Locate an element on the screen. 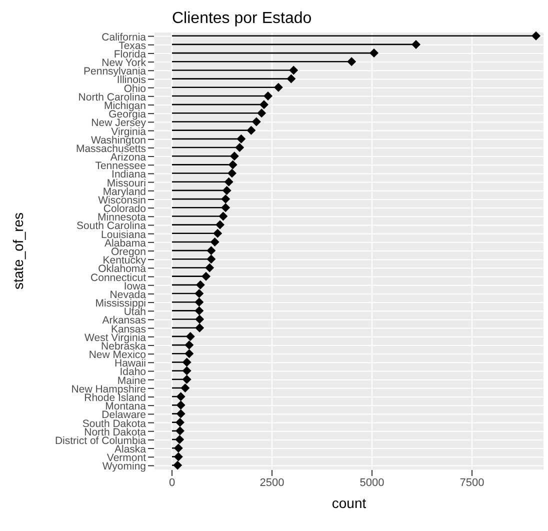  x-tick-label: 5000 is located at coordinates (372, 482).